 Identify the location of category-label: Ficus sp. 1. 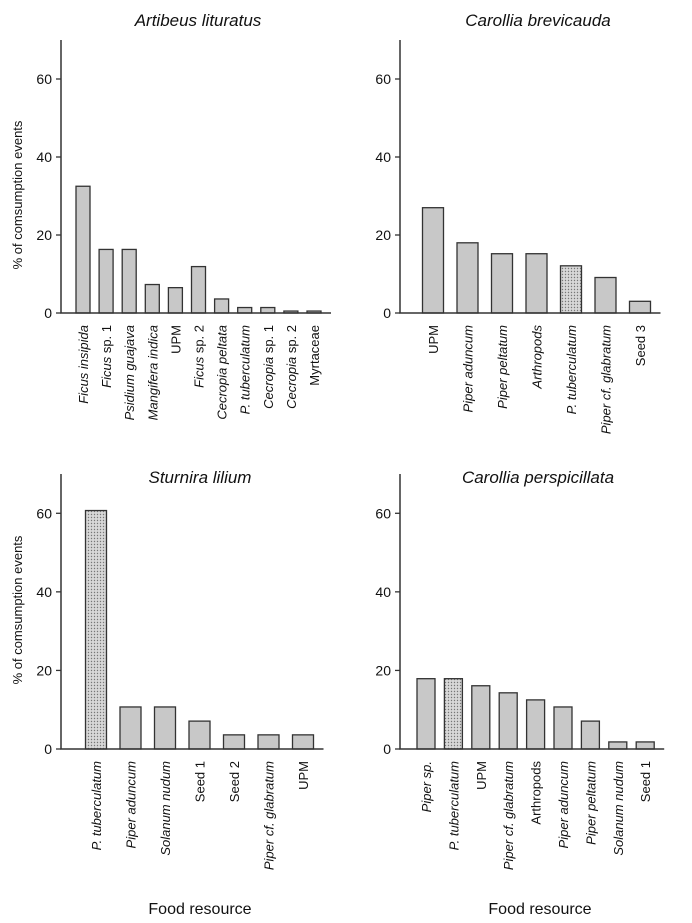
(106, 356).